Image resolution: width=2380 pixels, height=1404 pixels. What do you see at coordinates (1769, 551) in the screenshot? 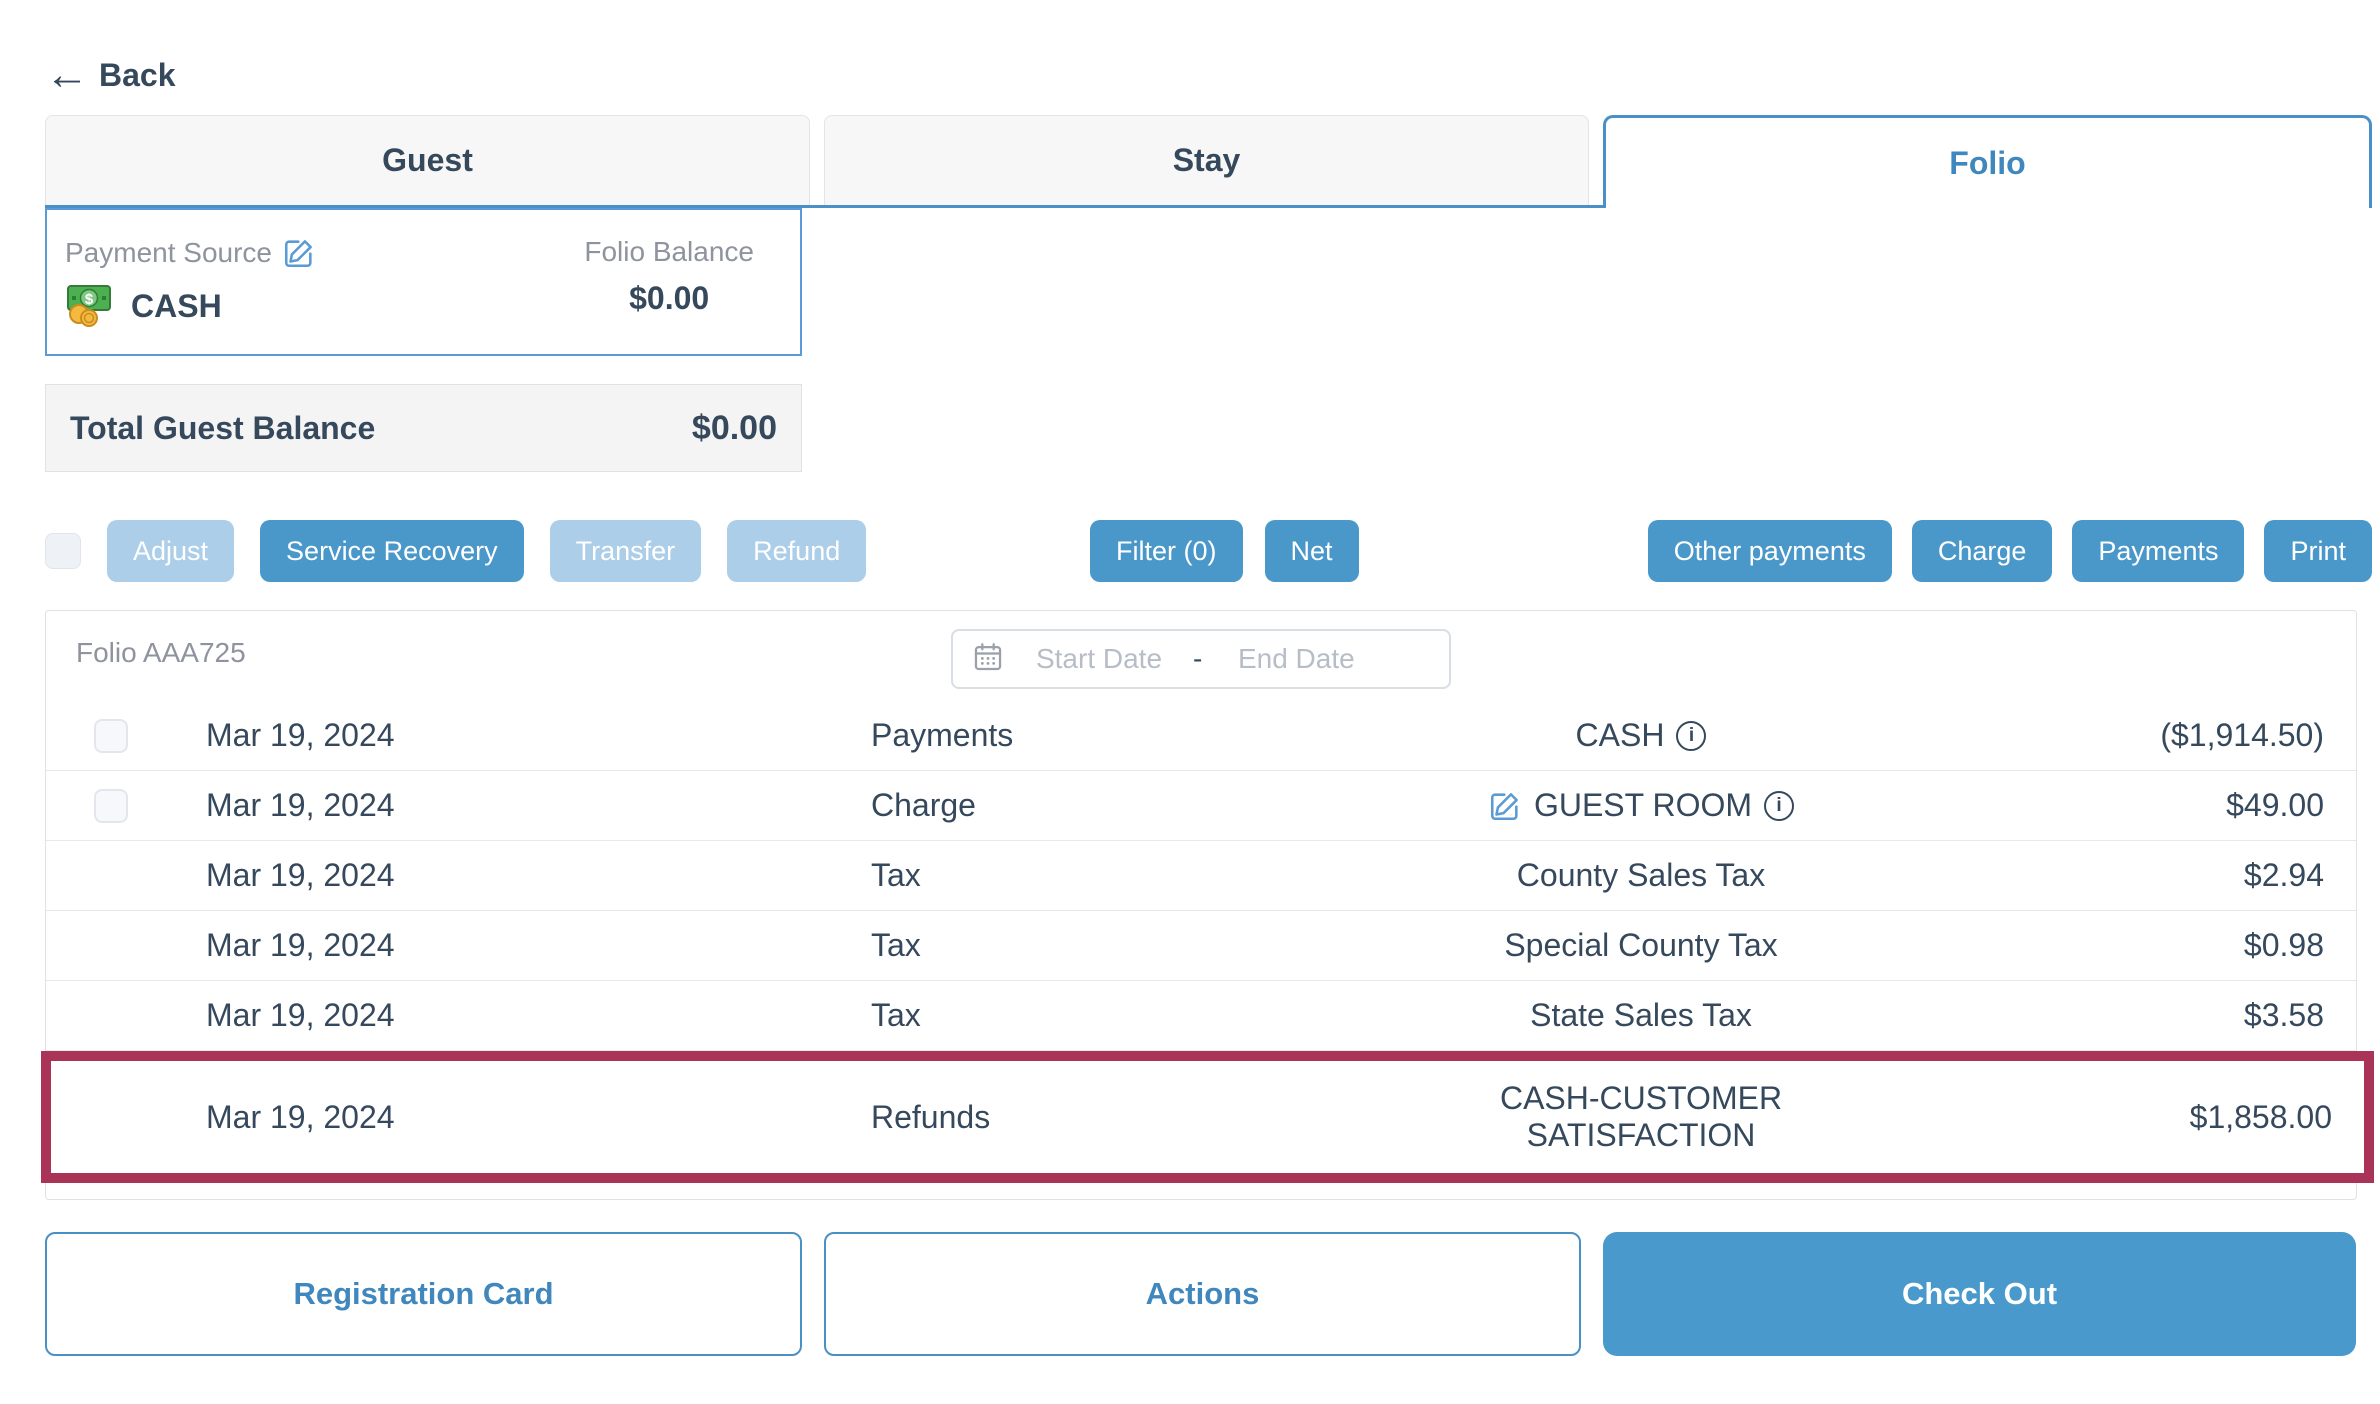
I see `other-payments-button: Other payments` at bounding box center [1769, 551].